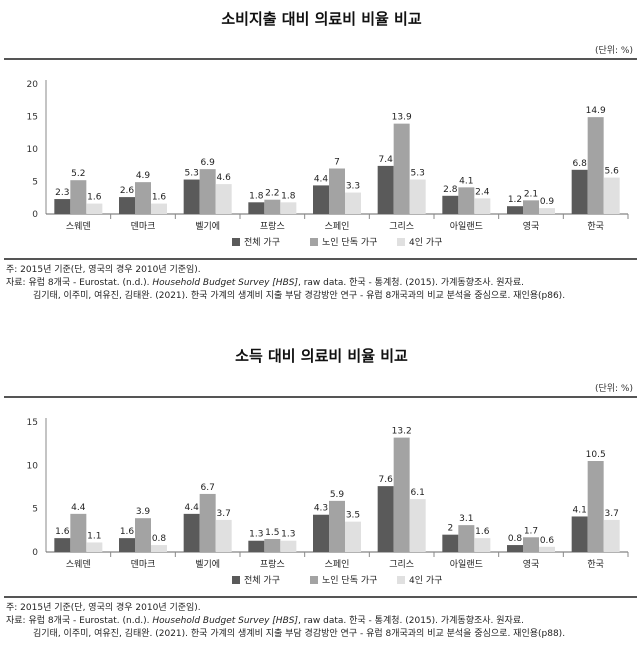  What do you see at coordinates (353, 516) in the screenshot?
I see `chart2-datalabel-4-2: 3.5` at bounding box center [353, 516].